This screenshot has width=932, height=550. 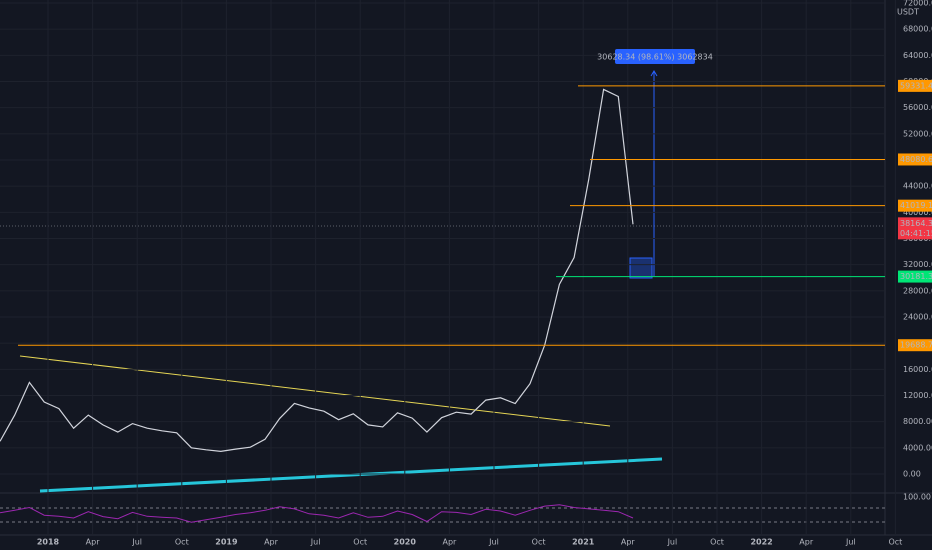 I want to click on y-tick-label: 40000.00, so click(x=917, y=212).